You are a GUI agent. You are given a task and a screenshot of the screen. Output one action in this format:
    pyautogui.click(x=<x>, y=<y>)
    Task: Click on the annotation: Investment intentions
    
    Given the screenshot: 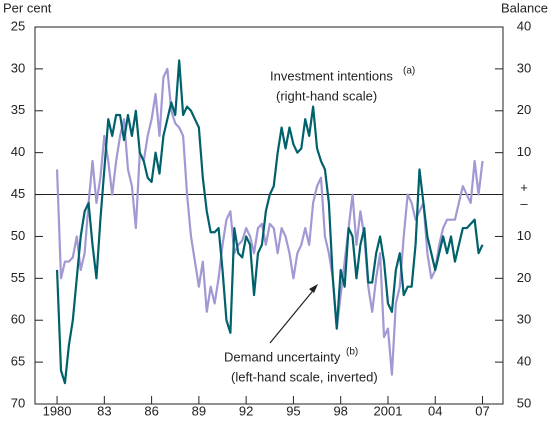 What is the action you would take?
    pyautogui.click(x=331, y=75)
    